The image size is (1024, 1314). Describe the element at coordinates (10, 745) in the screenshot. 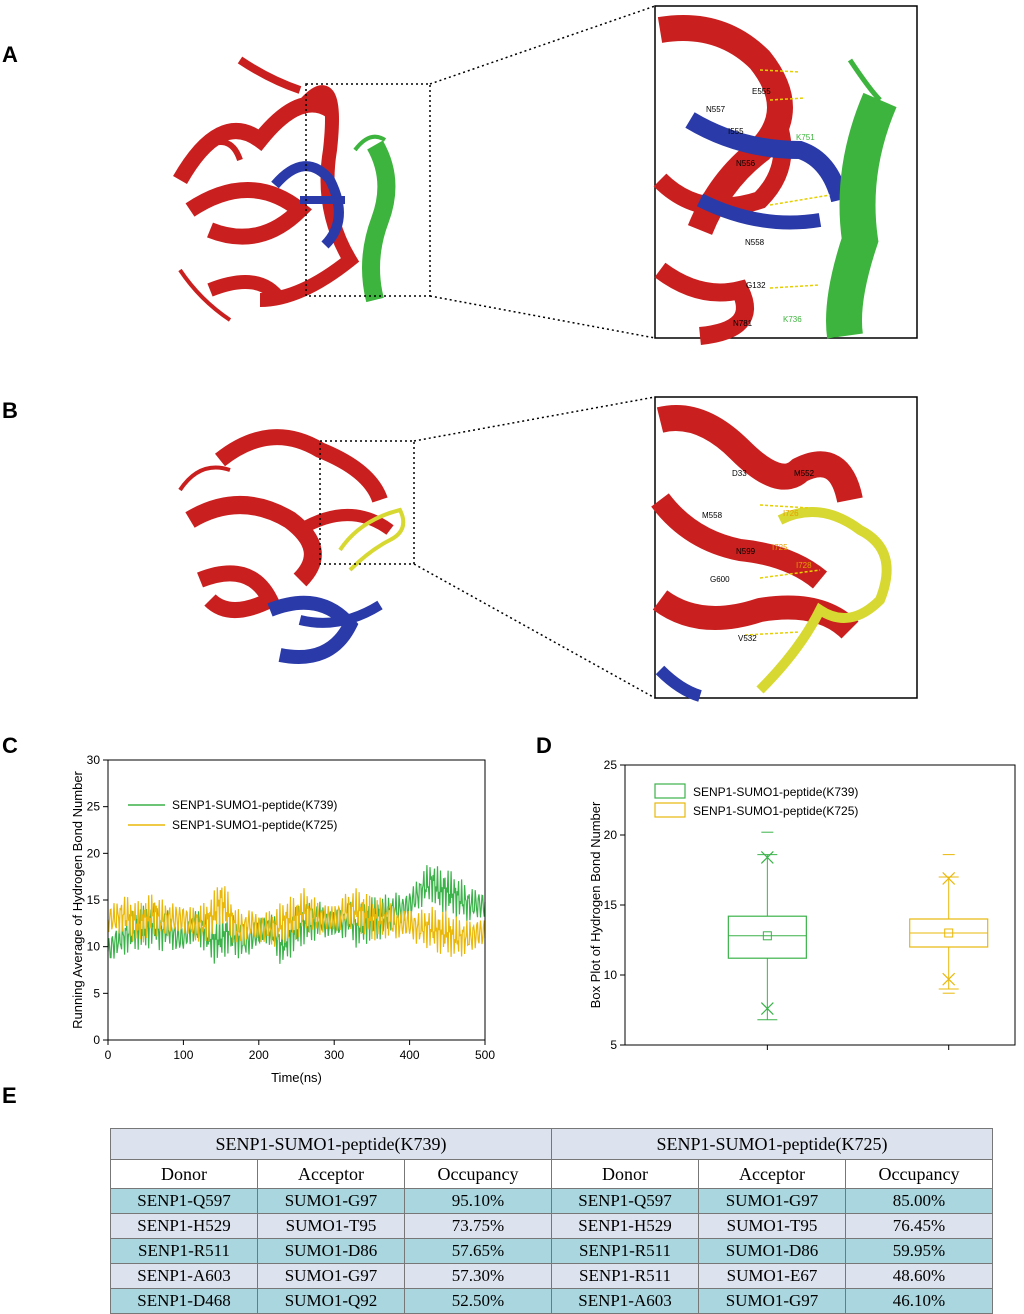

I see `panel-label-c: C` at that location.